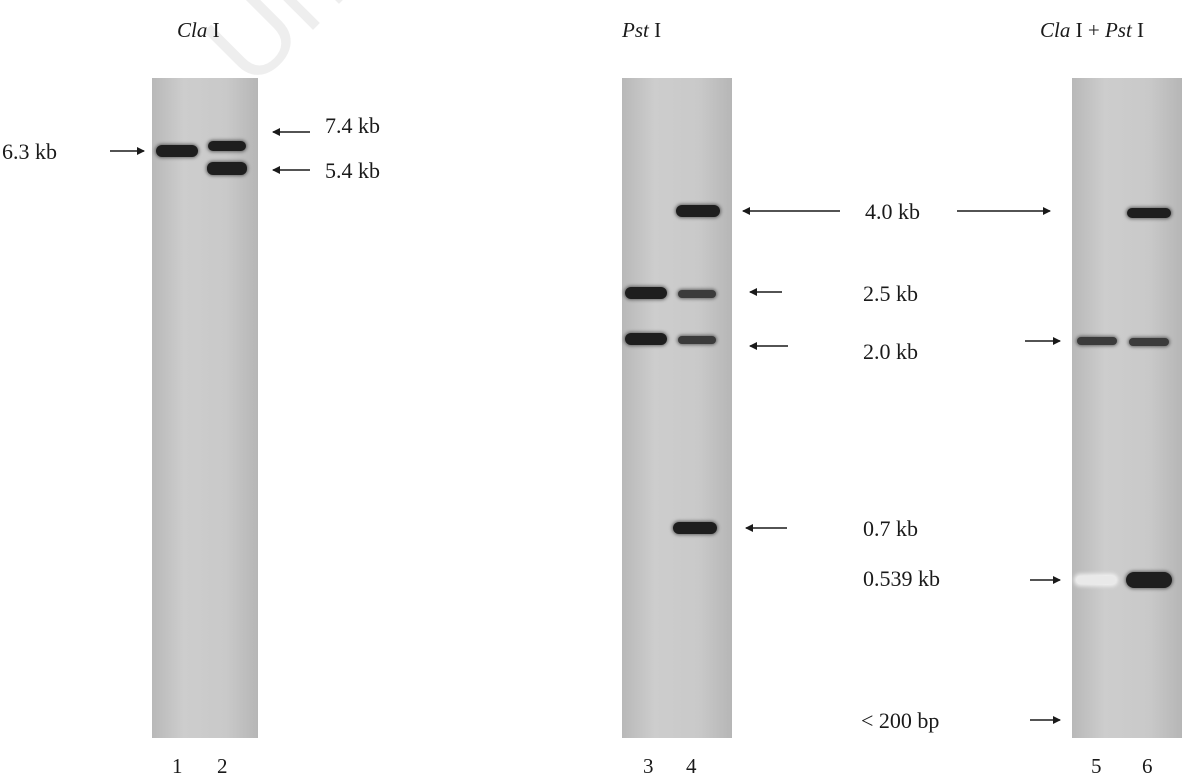 Image resolution: width=1199 pixels, height=782 pixels. Describe the element at coordinates (198, 30) in the screenshot. I see `title-cla-i: Cla I` at that location.